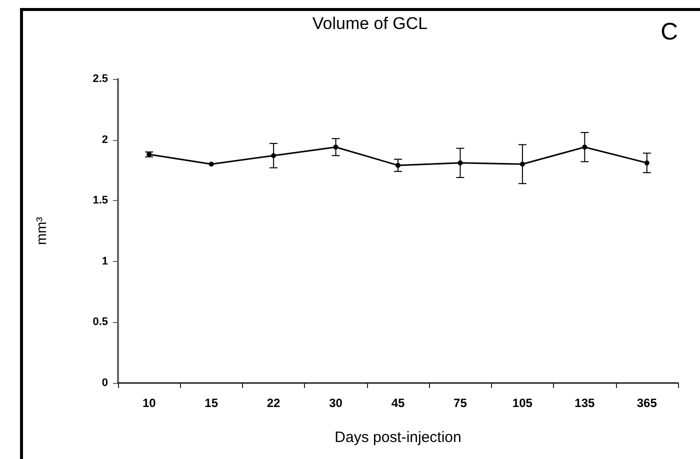 Image resolution: width=700 pixels, height=459 pixels. I want to click on x-tick-label: 10, so click(149, 403).